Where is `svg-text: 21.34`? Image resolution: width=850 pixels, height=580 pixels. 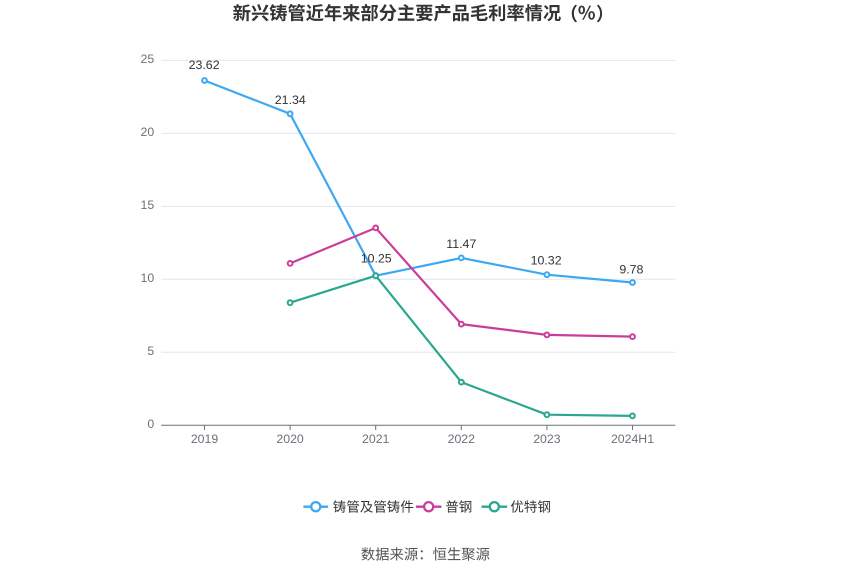 svg-text: 21.34 is located at coordinates (290, 100).